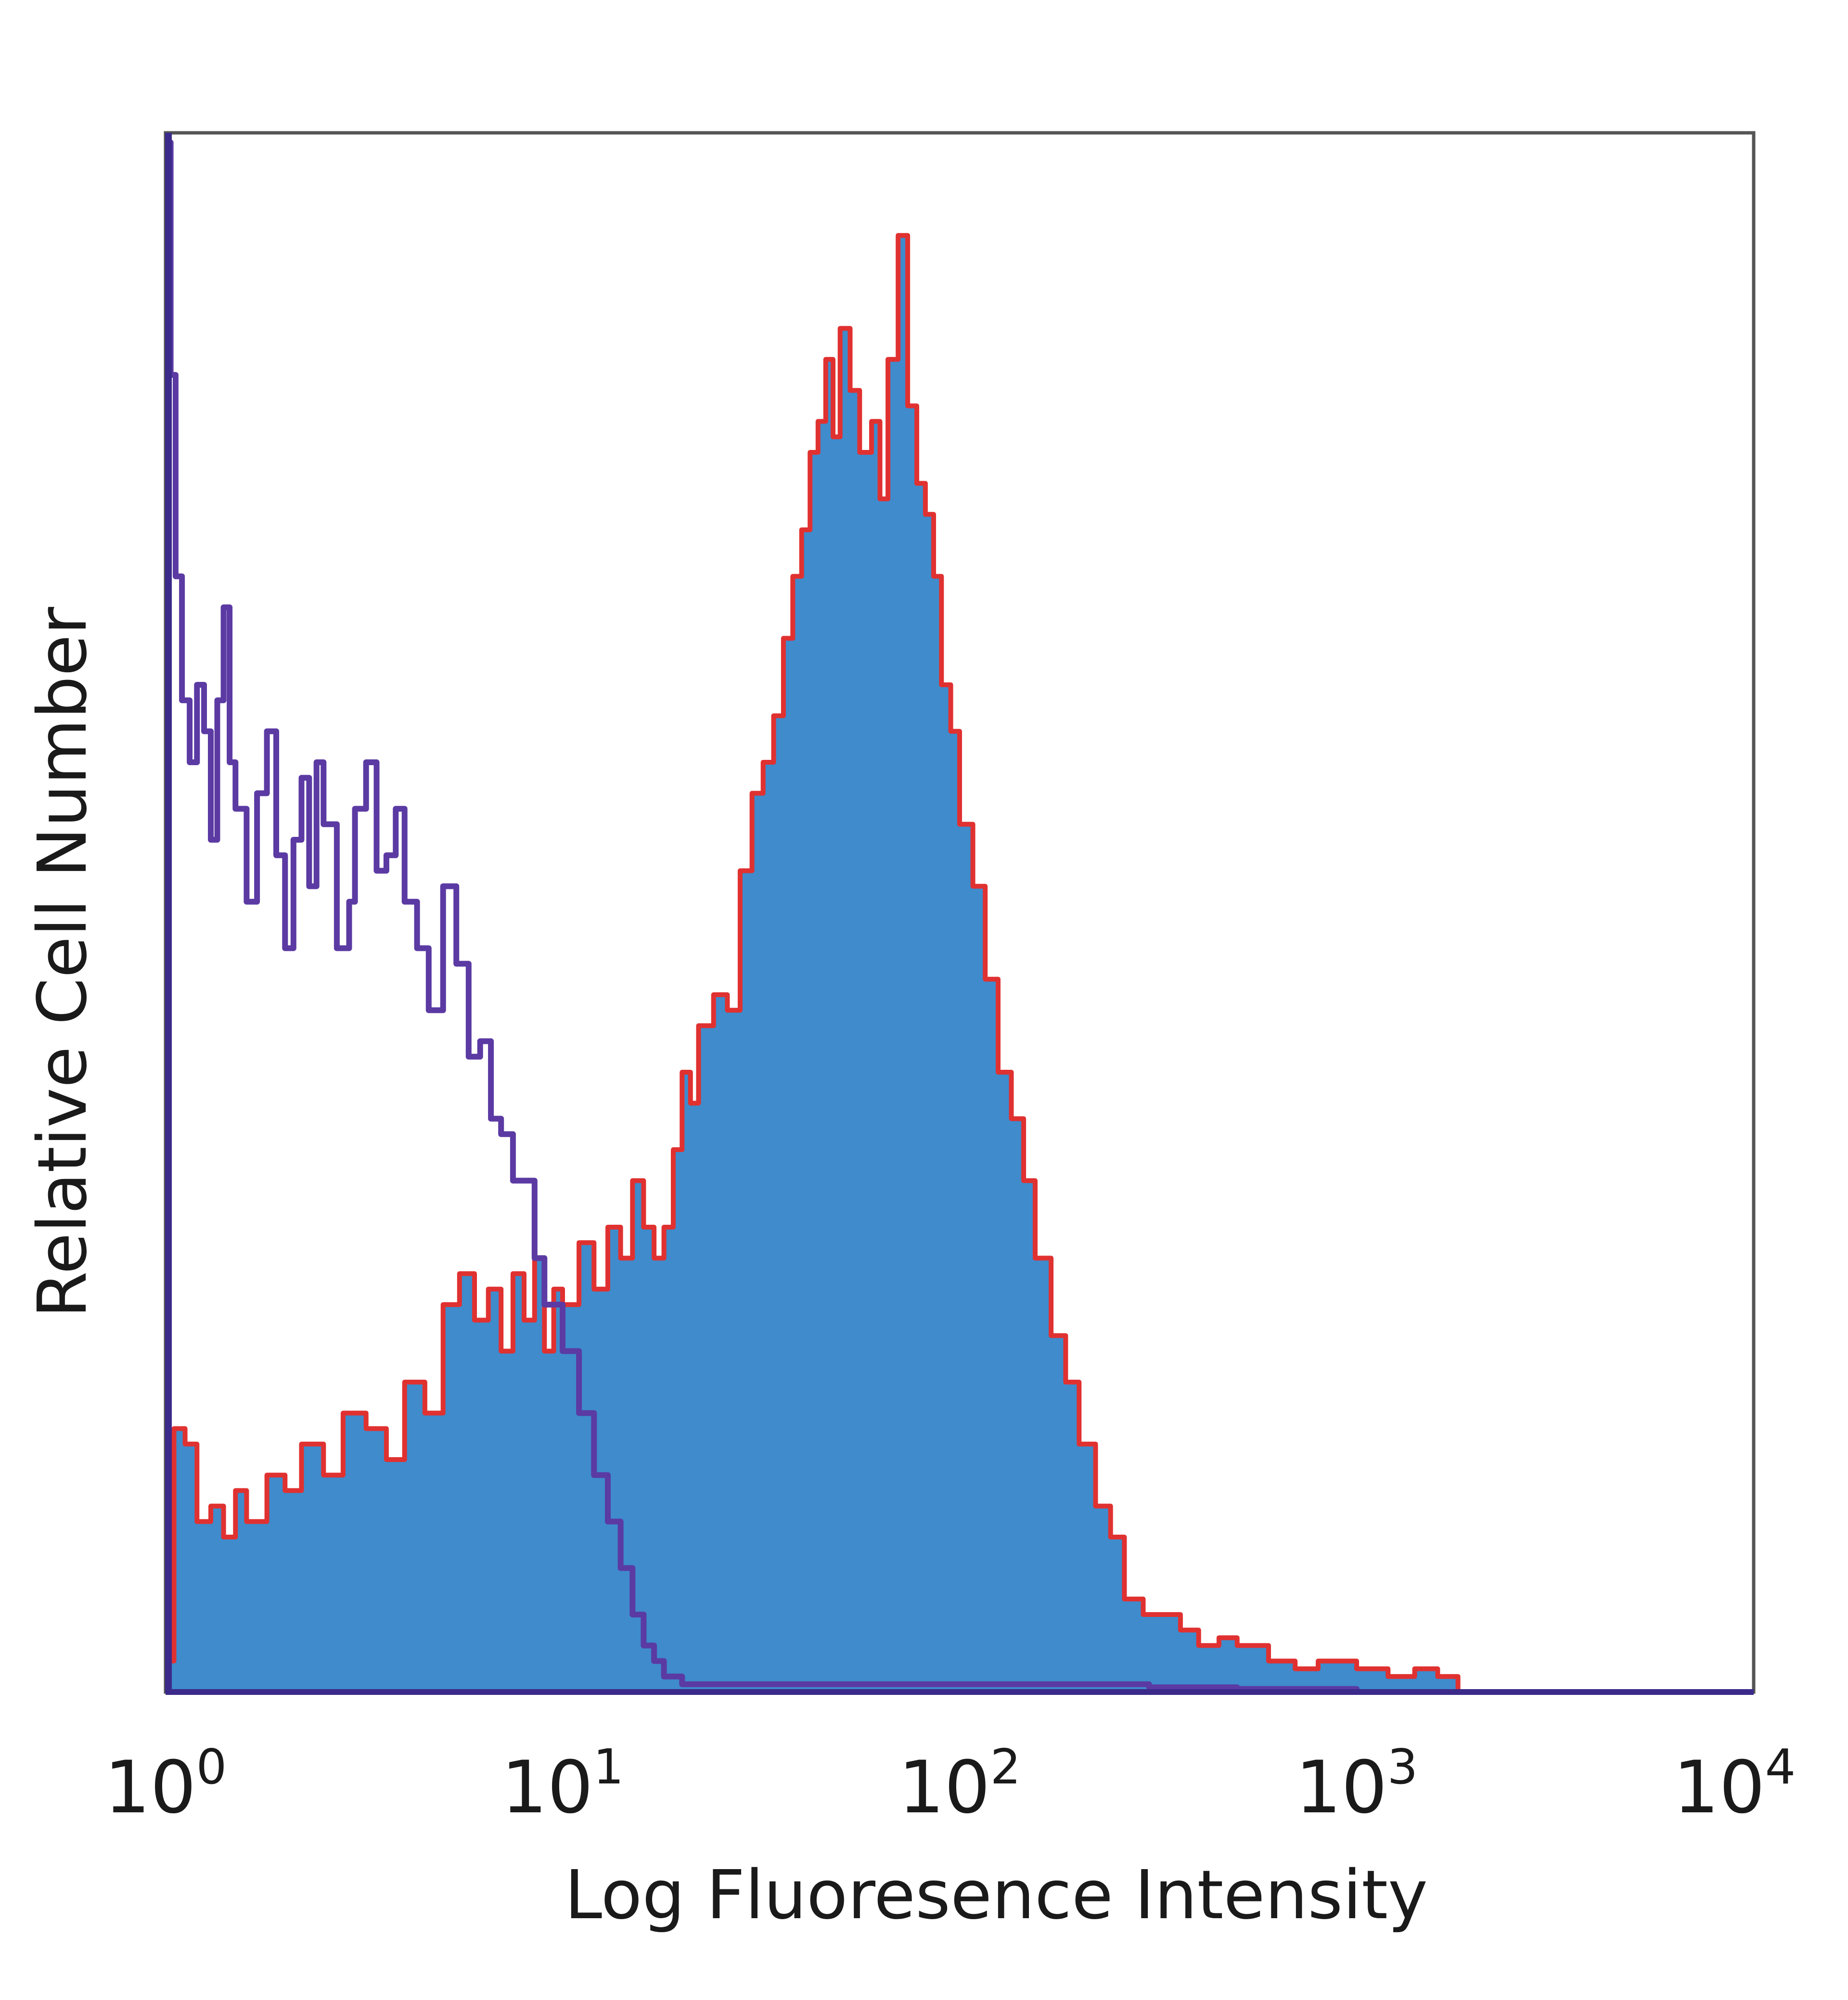 The height and width of the screenshot is (2000, 1848). Describe the element at coordinates (996, 1895) in the screenshot. I see `x-axis-label: Log Fluoresence Intensity` at that location.